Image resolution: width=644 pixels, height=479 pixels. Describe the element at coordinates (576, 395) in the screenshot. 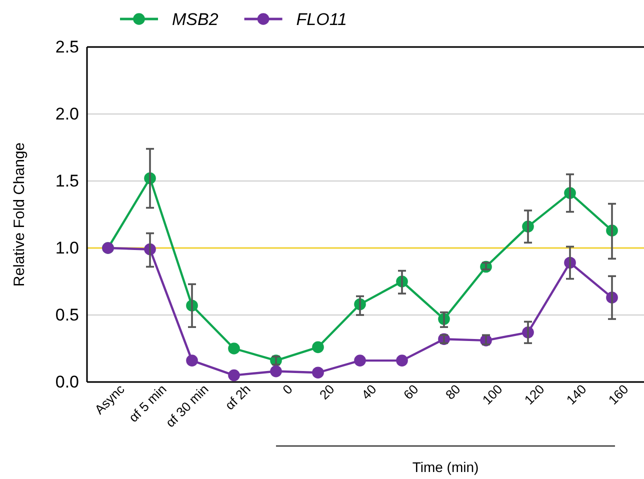

I see `x-tick-label: 140` at that location.